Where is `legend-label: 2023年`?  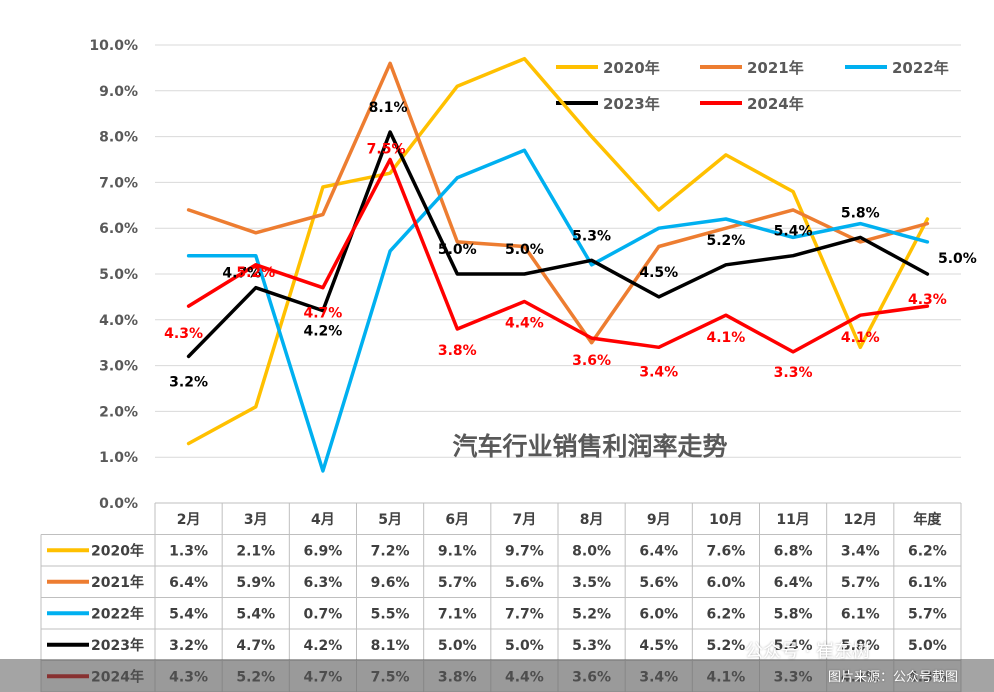 legend-label: 2023年 is located at coordinates (631, 104).